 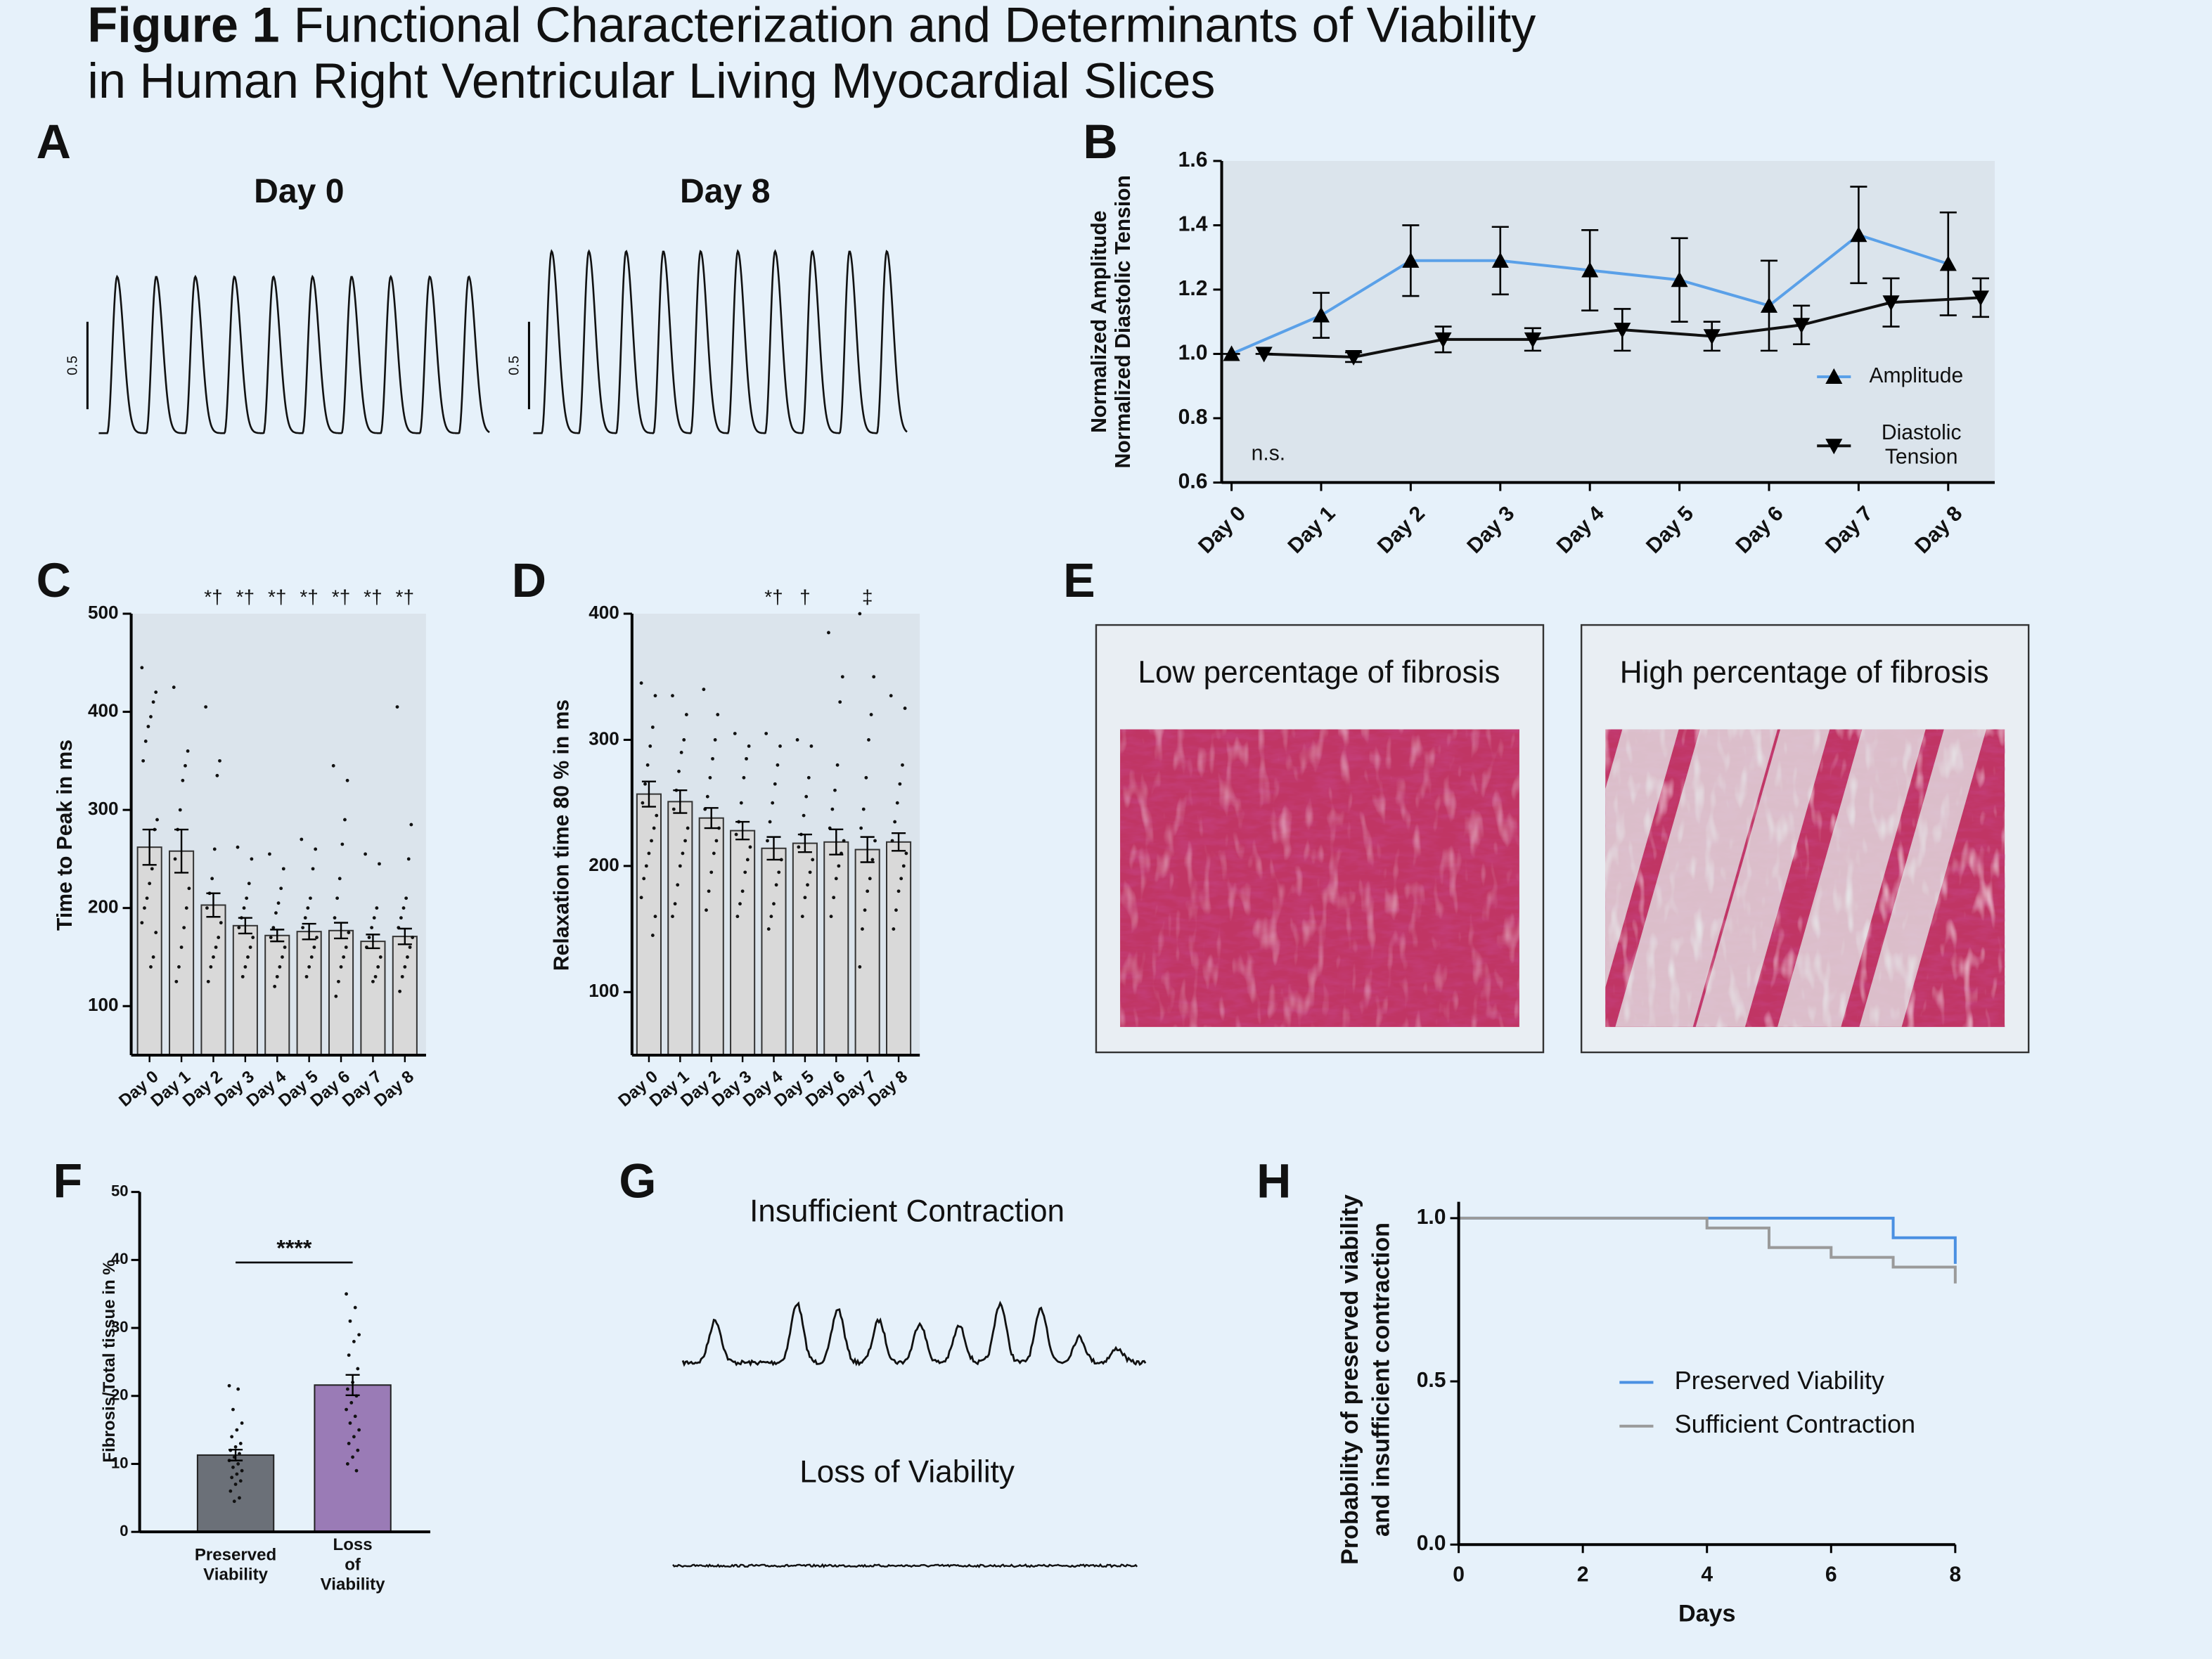 I want to click on trace-title: Loss of Viability, so click(x=907, y=1473).